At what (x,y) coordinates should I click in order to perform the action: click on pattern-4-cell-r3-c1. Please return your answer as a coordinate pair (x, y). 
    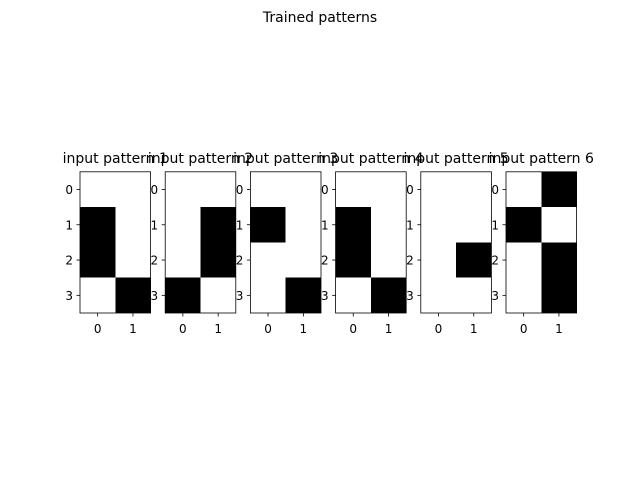
    Looking at the image, I should click on (388, 295).